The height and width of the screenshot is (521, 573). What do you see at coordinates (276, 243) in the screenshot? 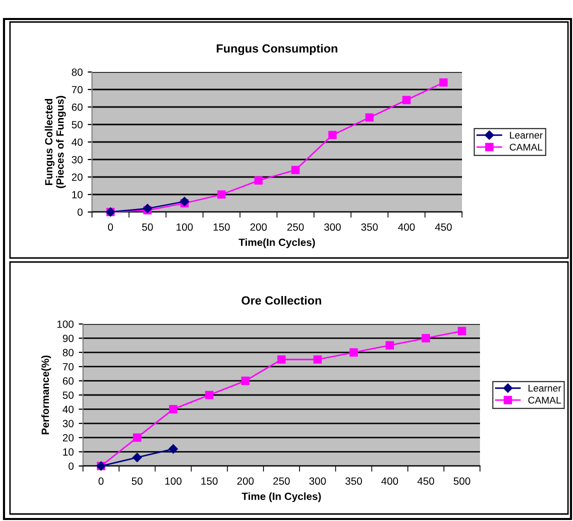
I see `x-axis-title: Time(In Cycles)` at bounding box center [276, 243].